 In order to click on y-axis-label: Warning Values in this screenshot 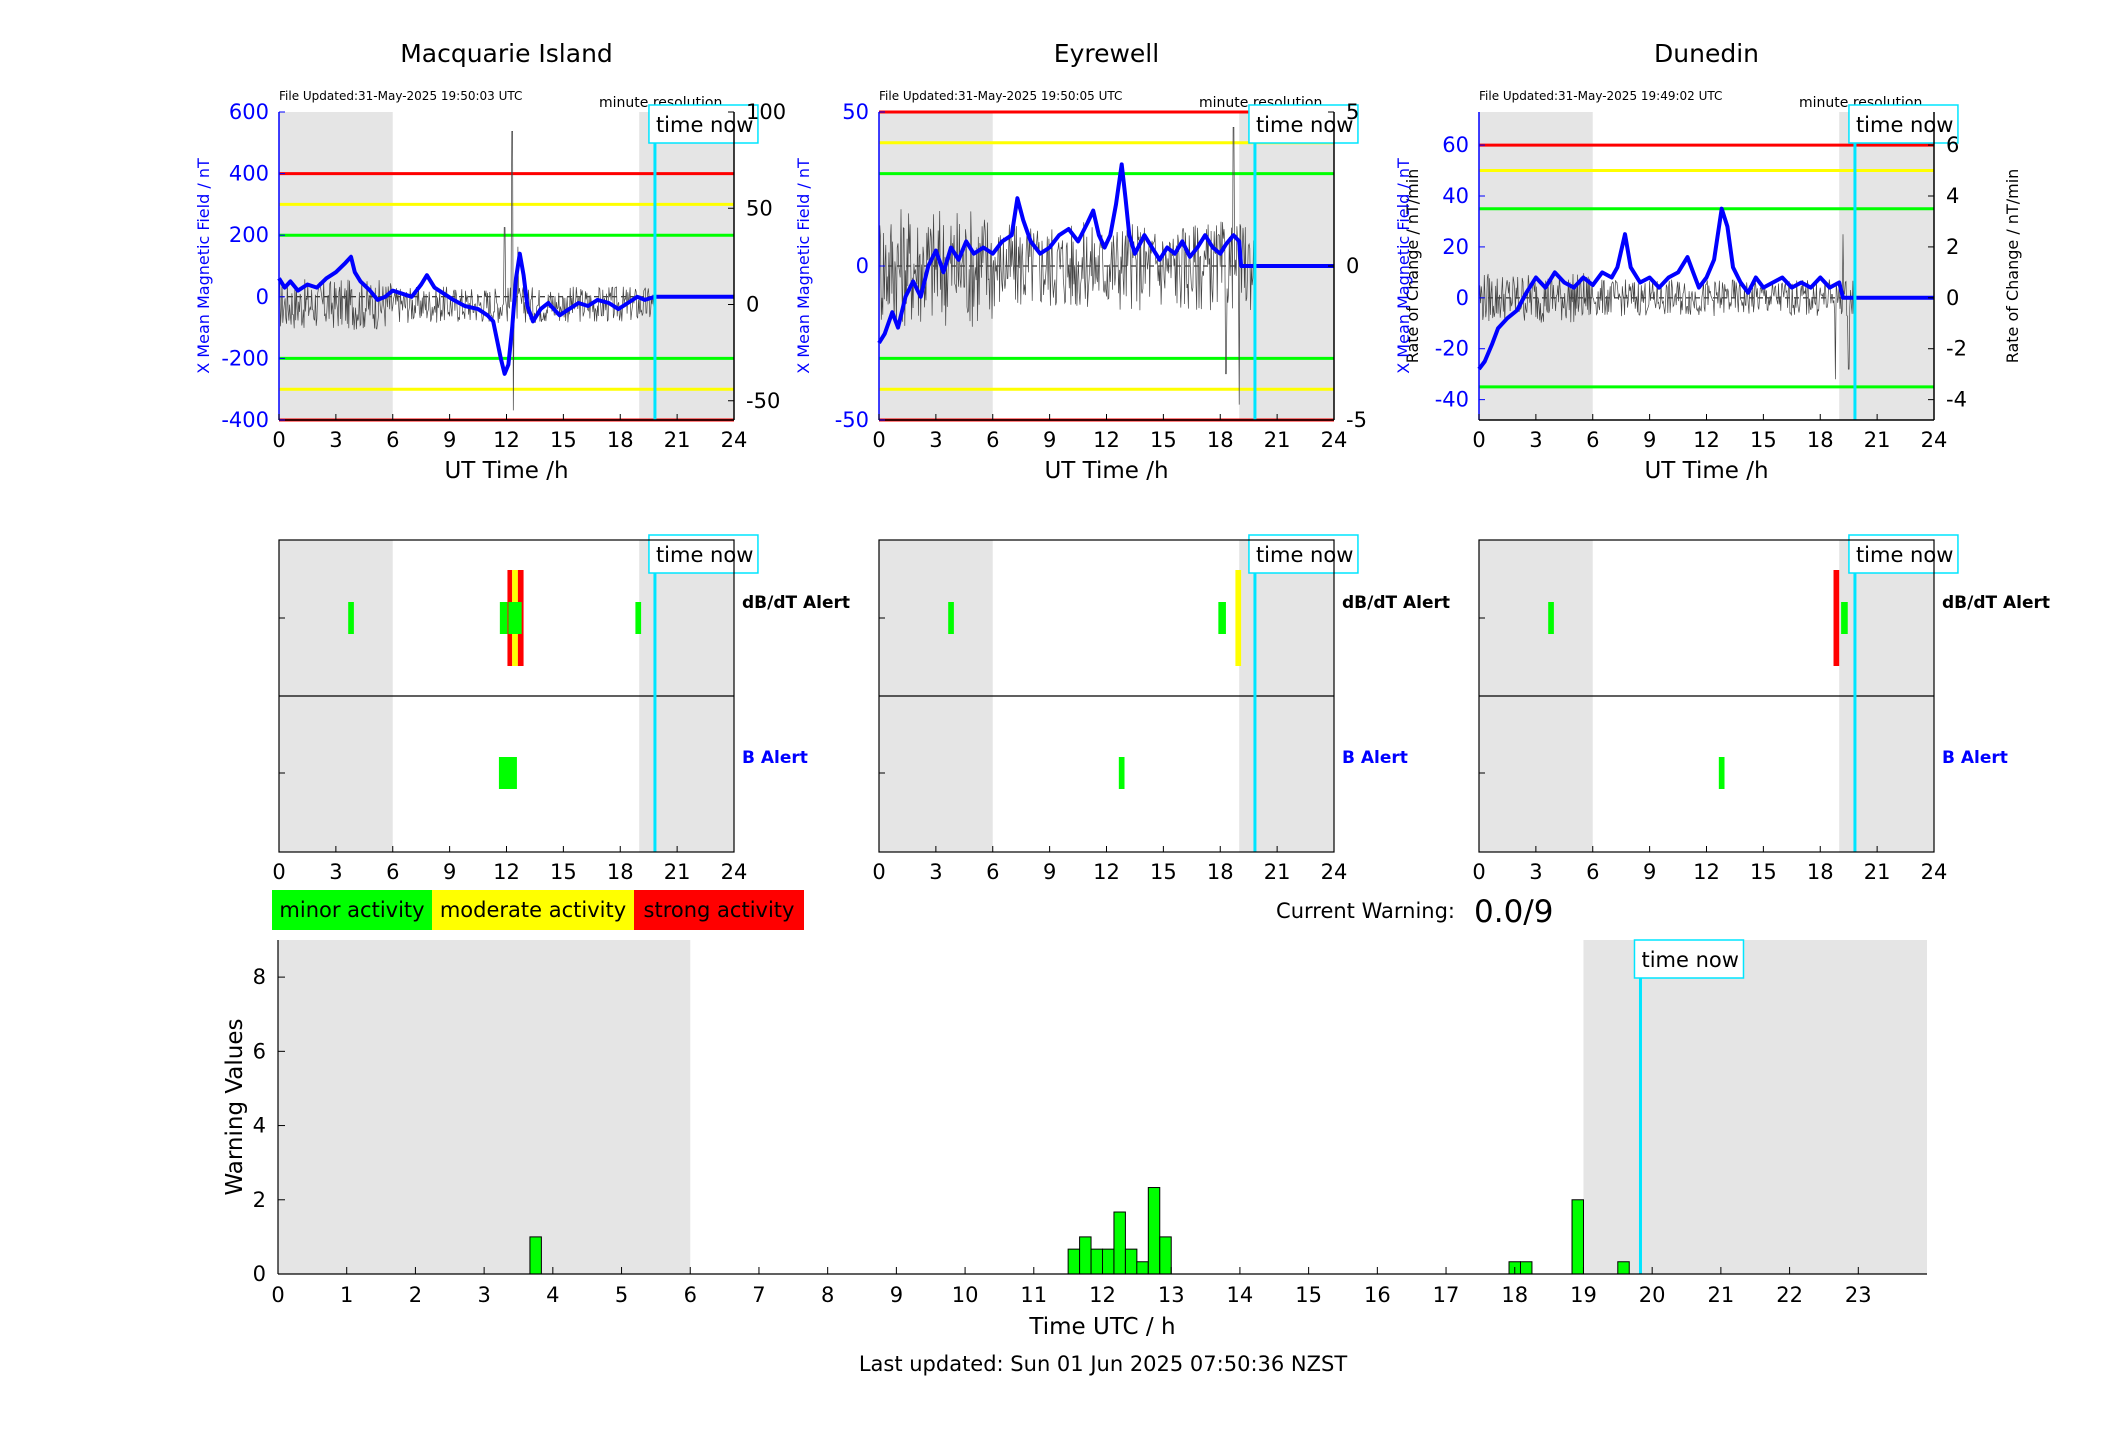, I will do `click(235, 1106)`.